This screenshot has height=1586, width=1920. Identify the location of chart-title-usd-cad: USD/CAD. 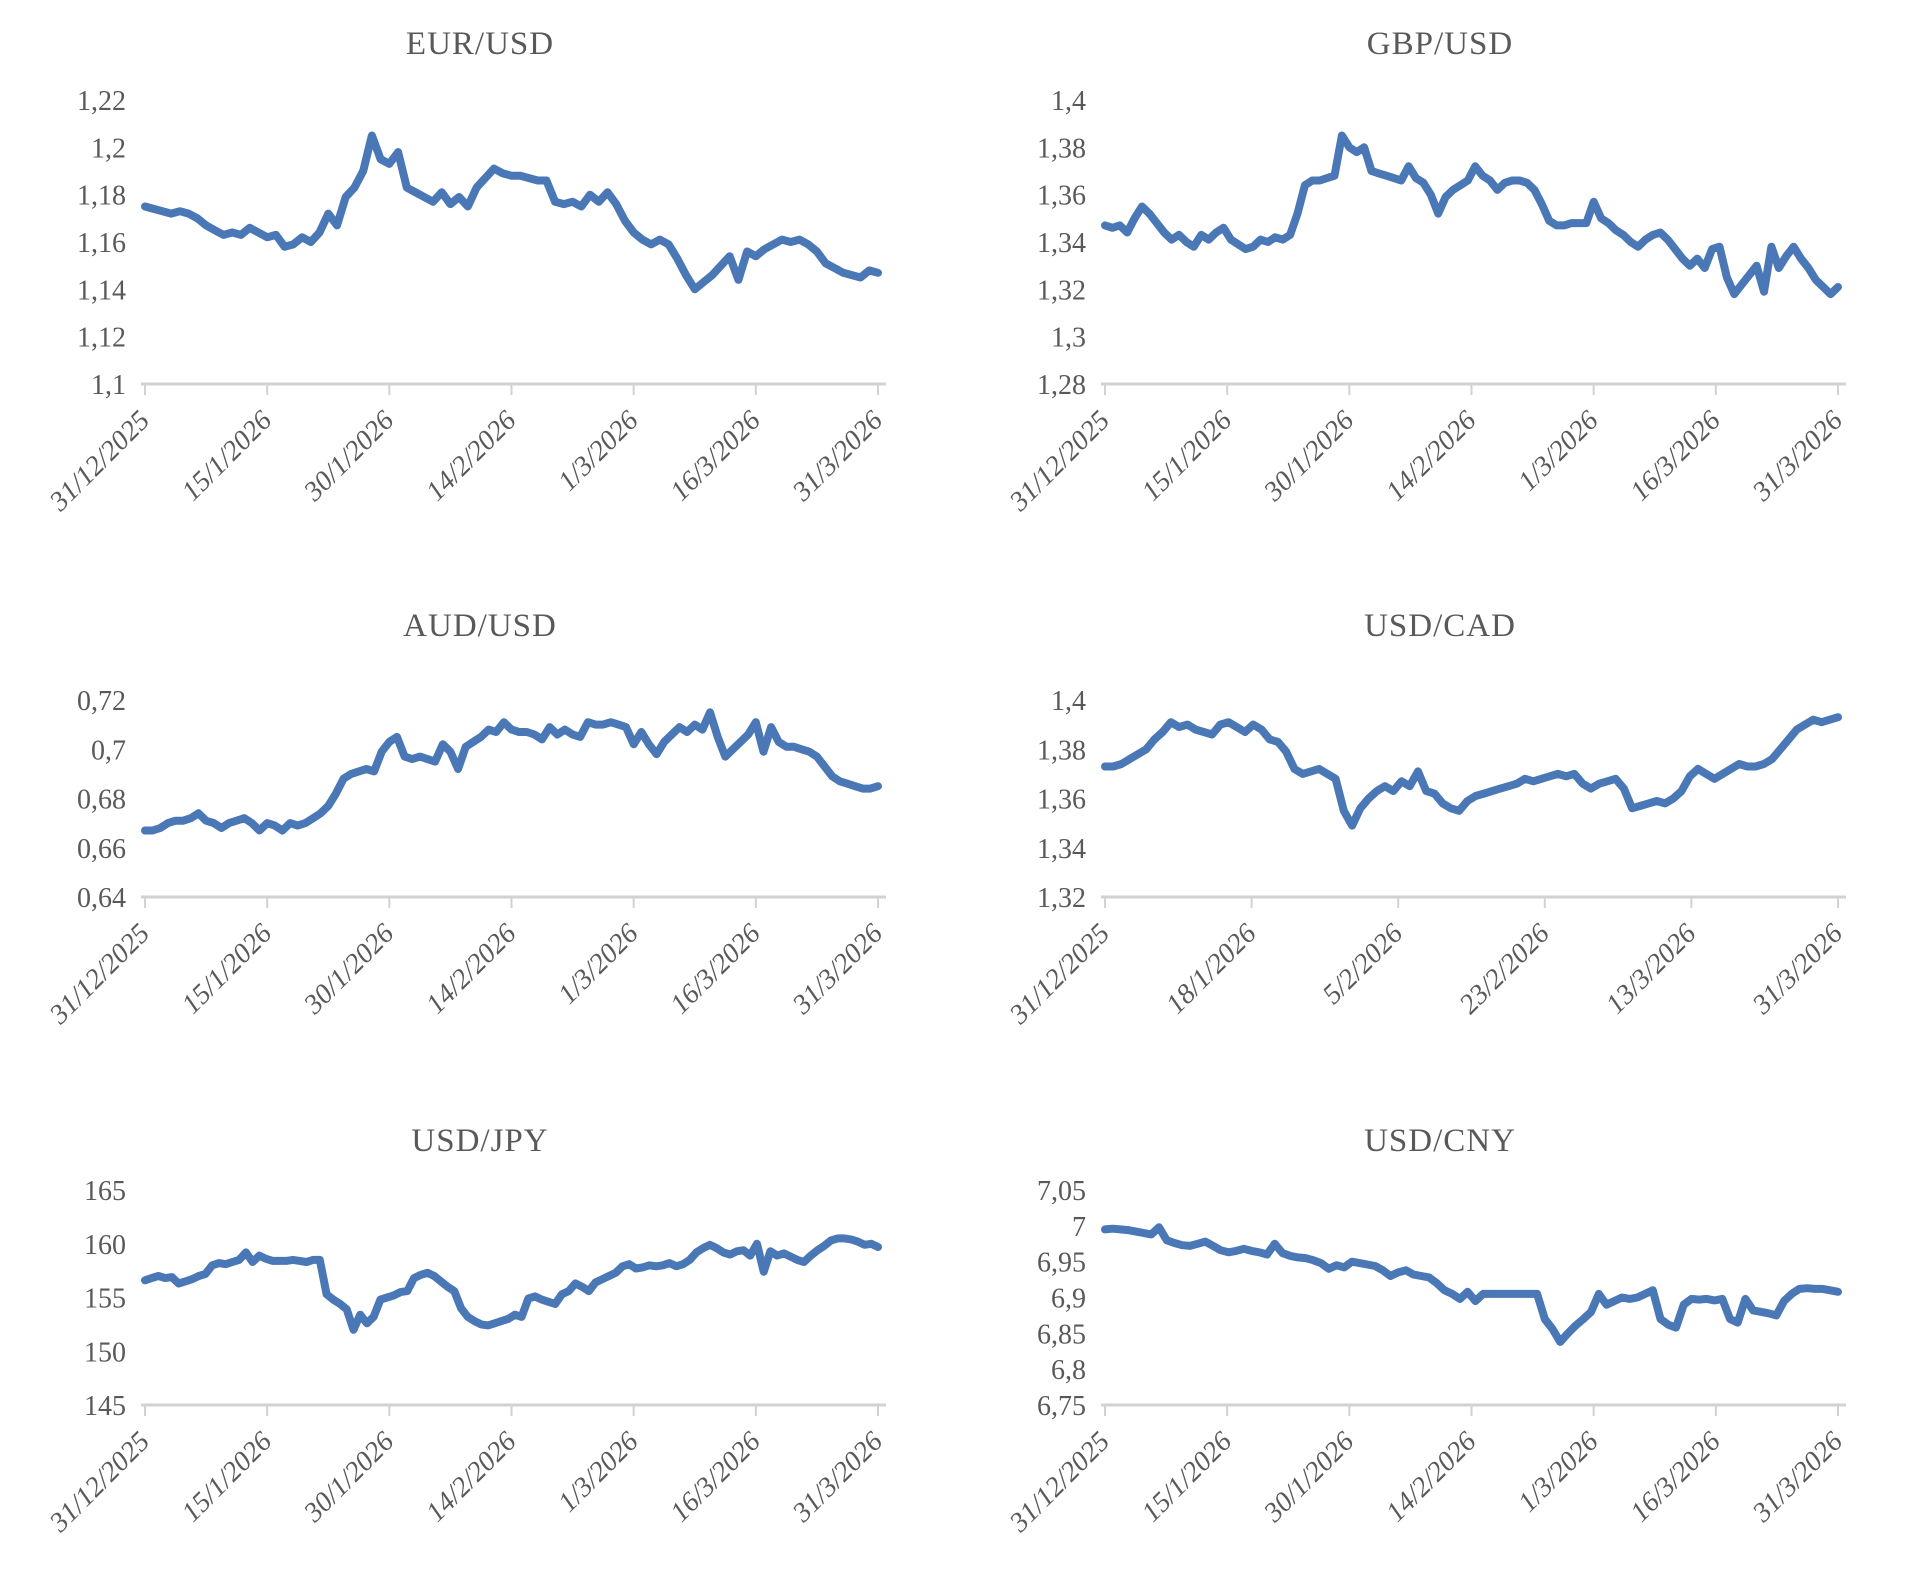
(1440, 626).